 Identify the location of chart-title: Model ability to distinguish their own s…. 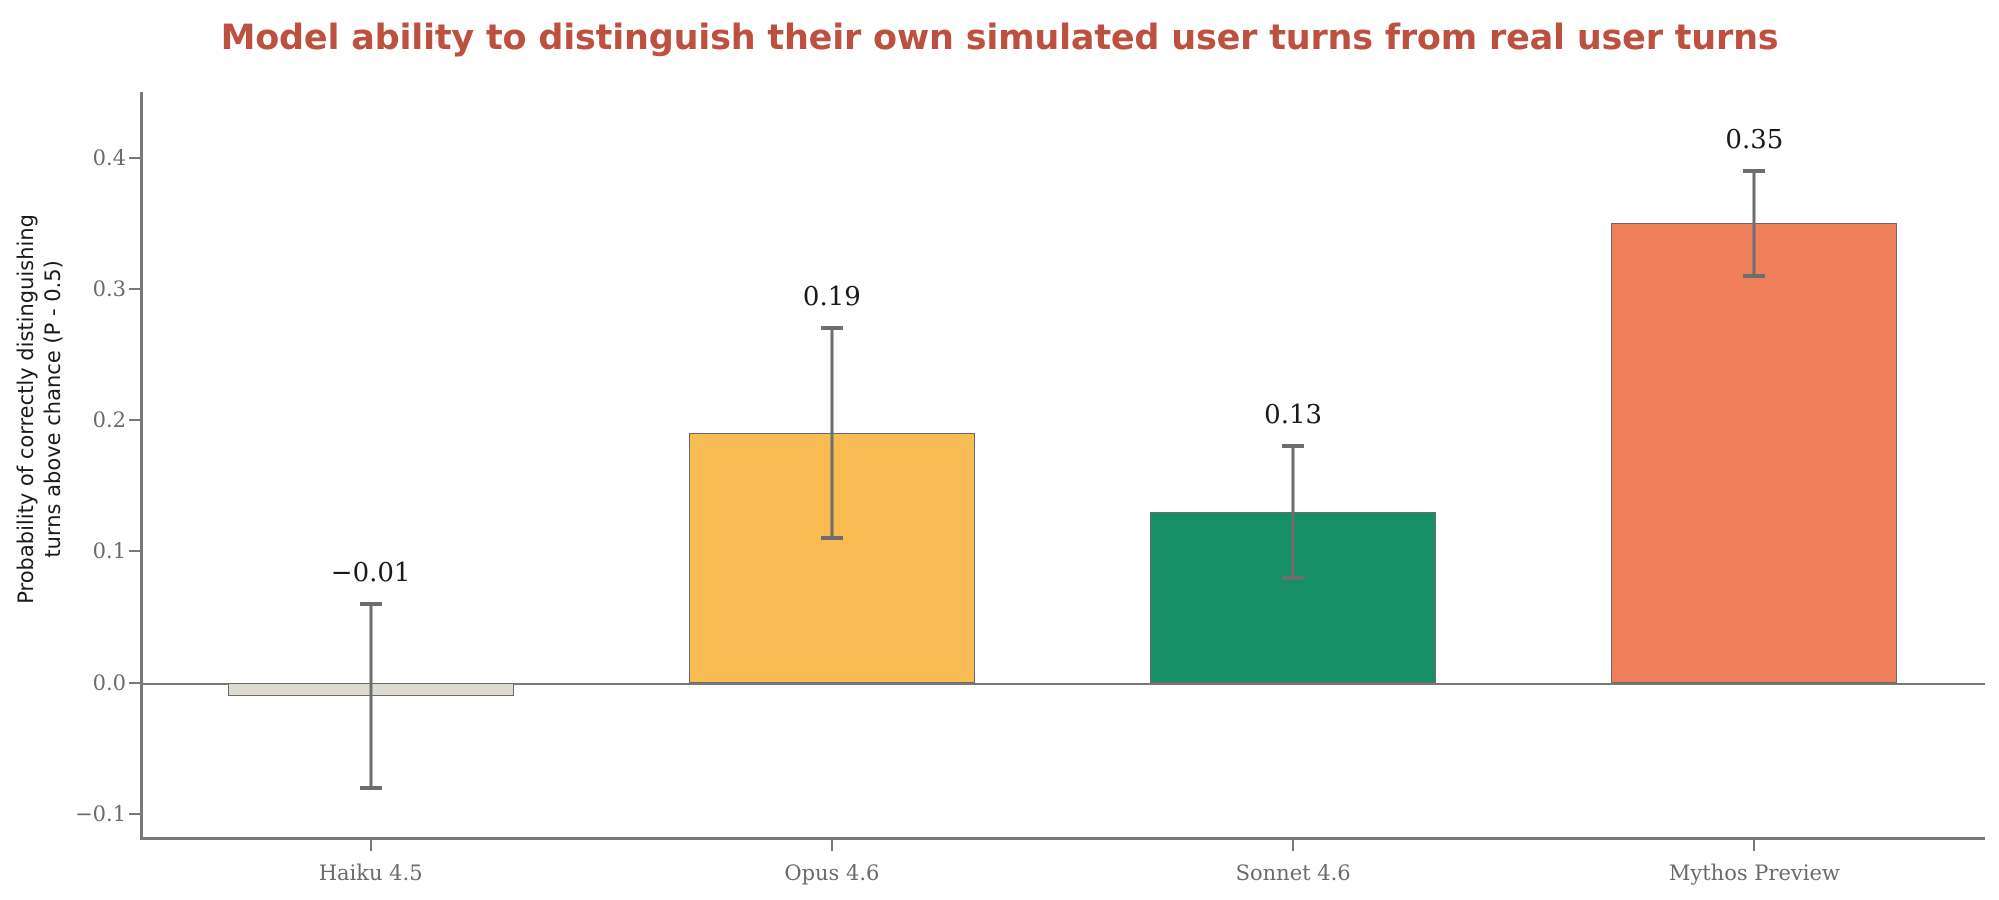
(999, 38).